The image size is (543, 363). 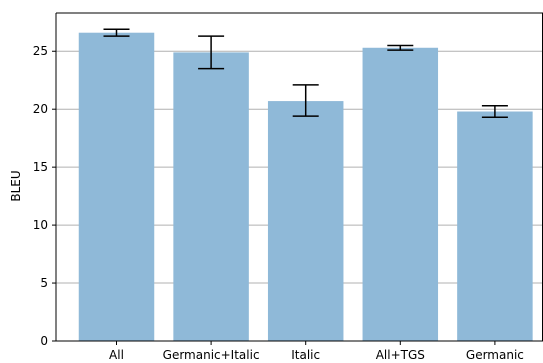 I want to click on y-tick-label: 20, so click(x=40, y=109).